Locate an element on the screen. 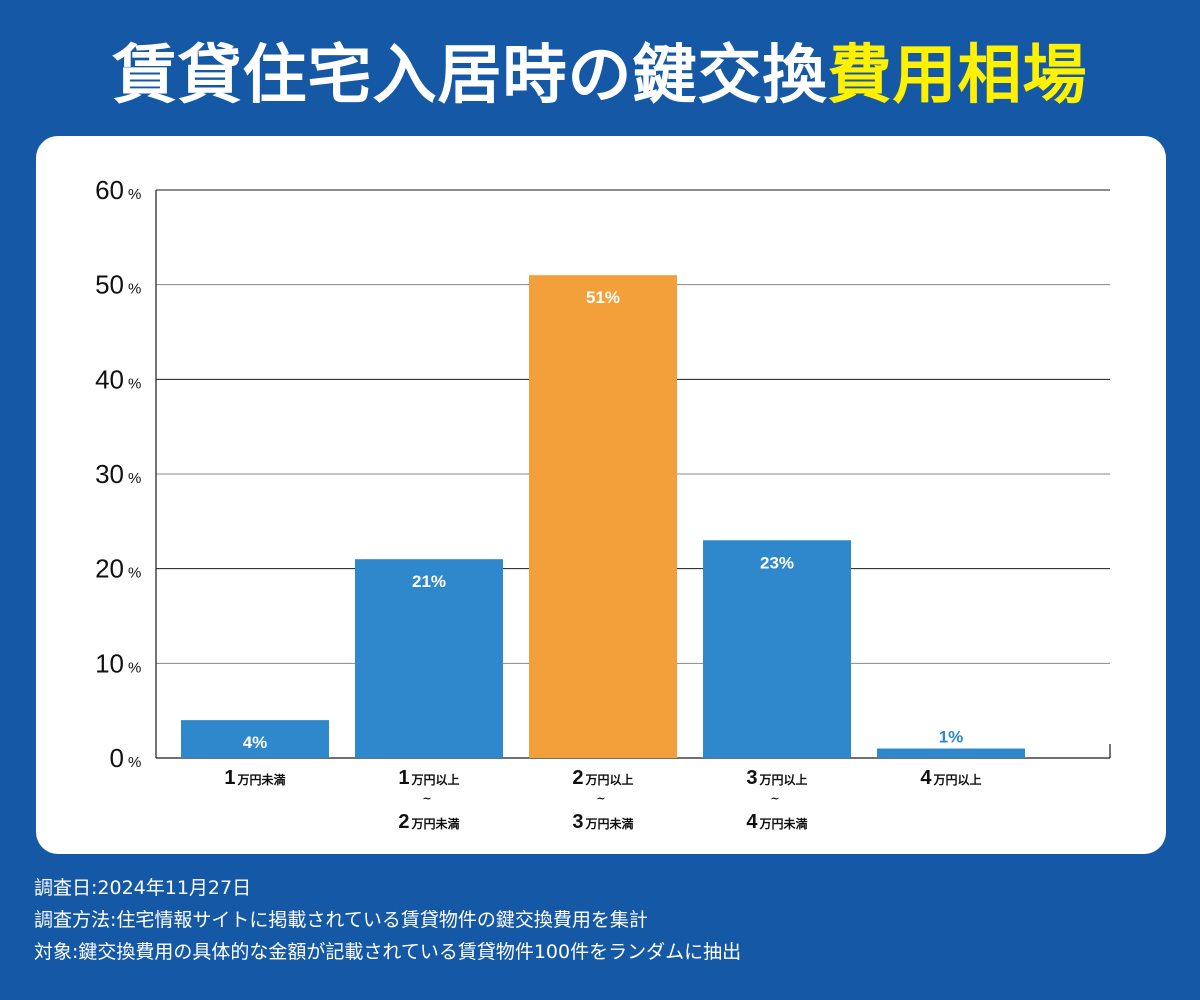 The image size is (1200, 1000). y-tick-label: 10 is located at coordinates (109, 663).